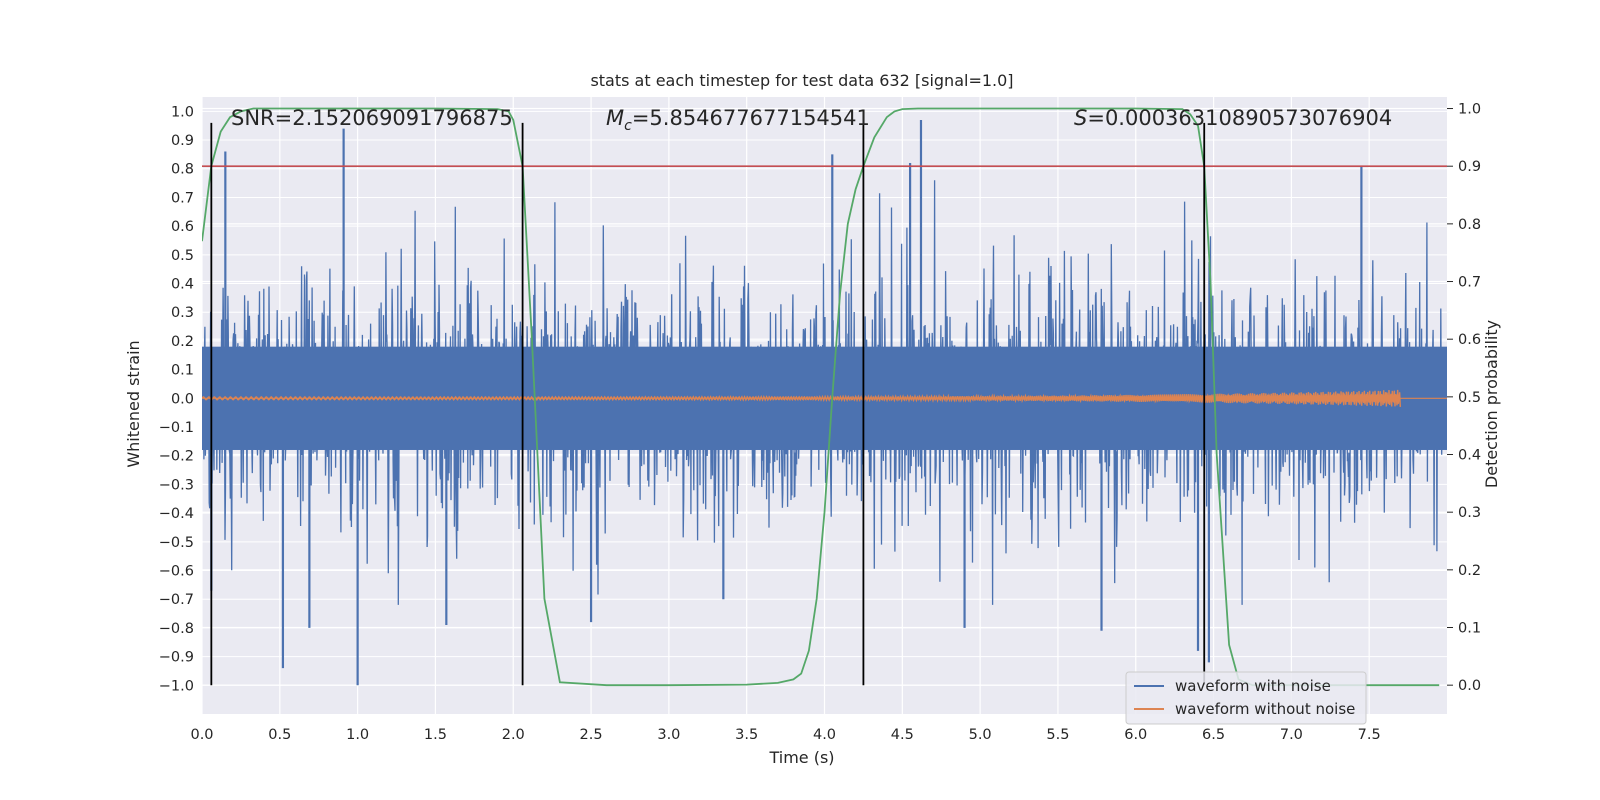  What do you see at coordinates (801, 757) in the screenshot?
I see `x-axis-label: Time (s)` at bounding box center [801, 757].